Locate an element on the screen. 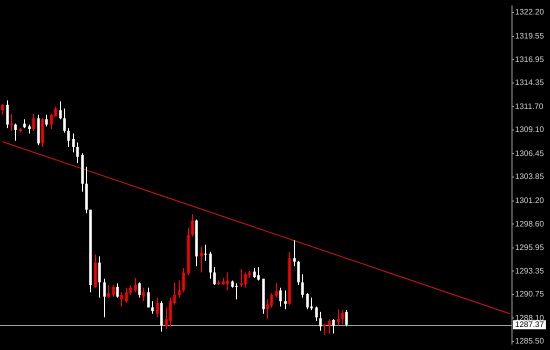 This screenshot has width=550, height=350. y-tick-label: 1311.70 is located at coordinates (529, 106).